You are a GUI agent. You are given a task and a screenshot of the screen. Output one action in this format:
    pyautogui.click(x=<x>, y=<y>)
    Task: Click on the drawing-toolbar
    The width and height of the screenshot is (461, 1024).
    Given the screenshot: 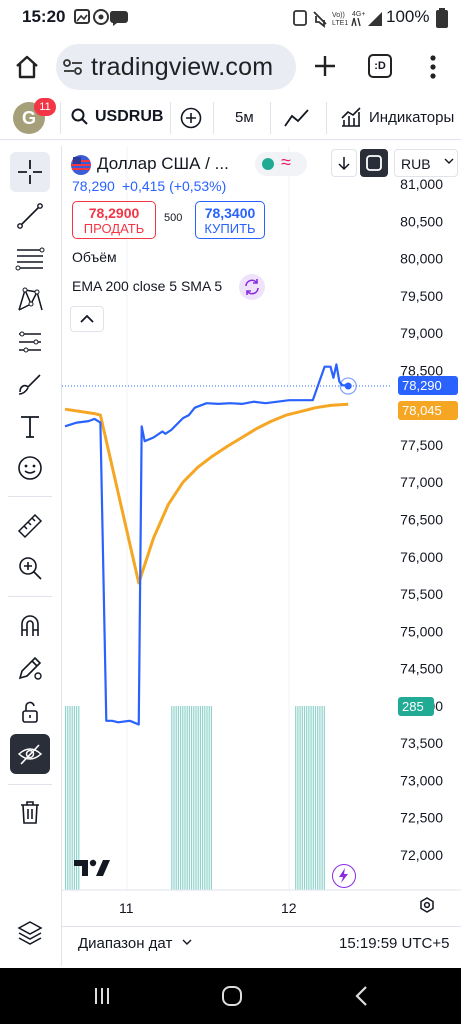 What is the action you would take?
    pyautogui.click(x=31, y=556)
    